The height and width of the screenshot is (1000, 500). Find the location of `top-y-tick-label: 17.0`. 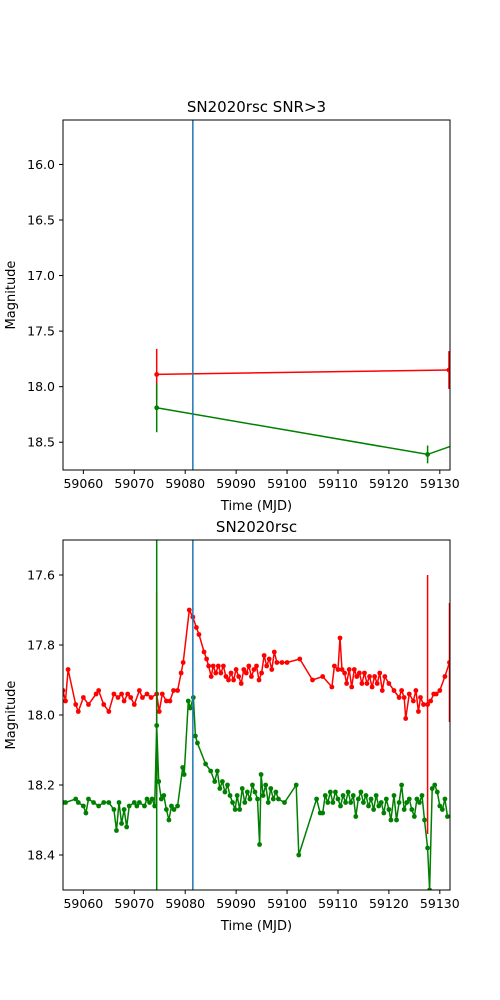

top-y-tick-label: 17.0 is located at coordinates (41, 275).